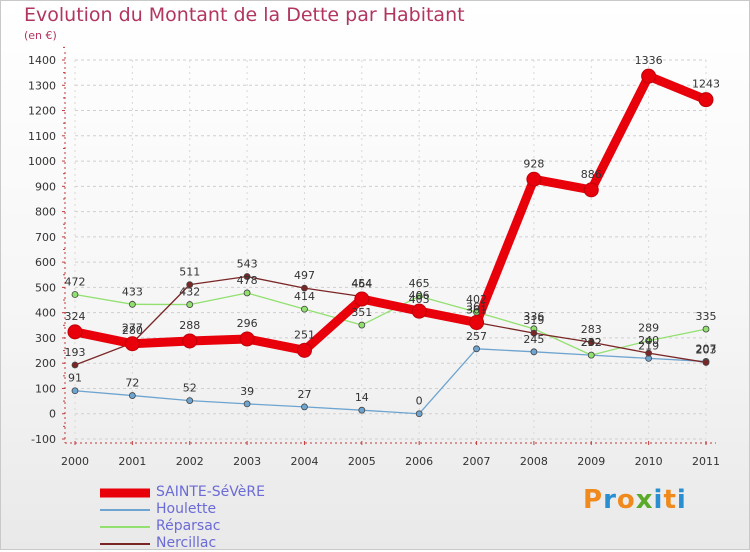 The width and height of the screenshot is (750, 552). What do you see at coordinates (534, 461) in the screenshot?
I see `x-tick-label: 2008` at bounding box center [534, 461].